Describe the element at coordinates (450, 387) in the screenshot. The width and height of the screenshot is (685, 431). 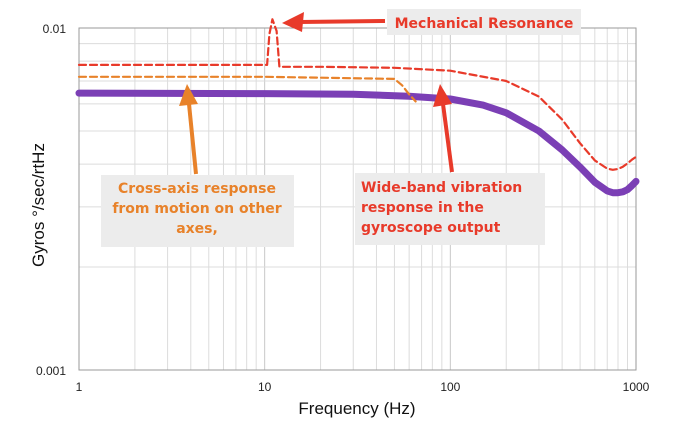
I see `x-tick-label: 100` at that location.